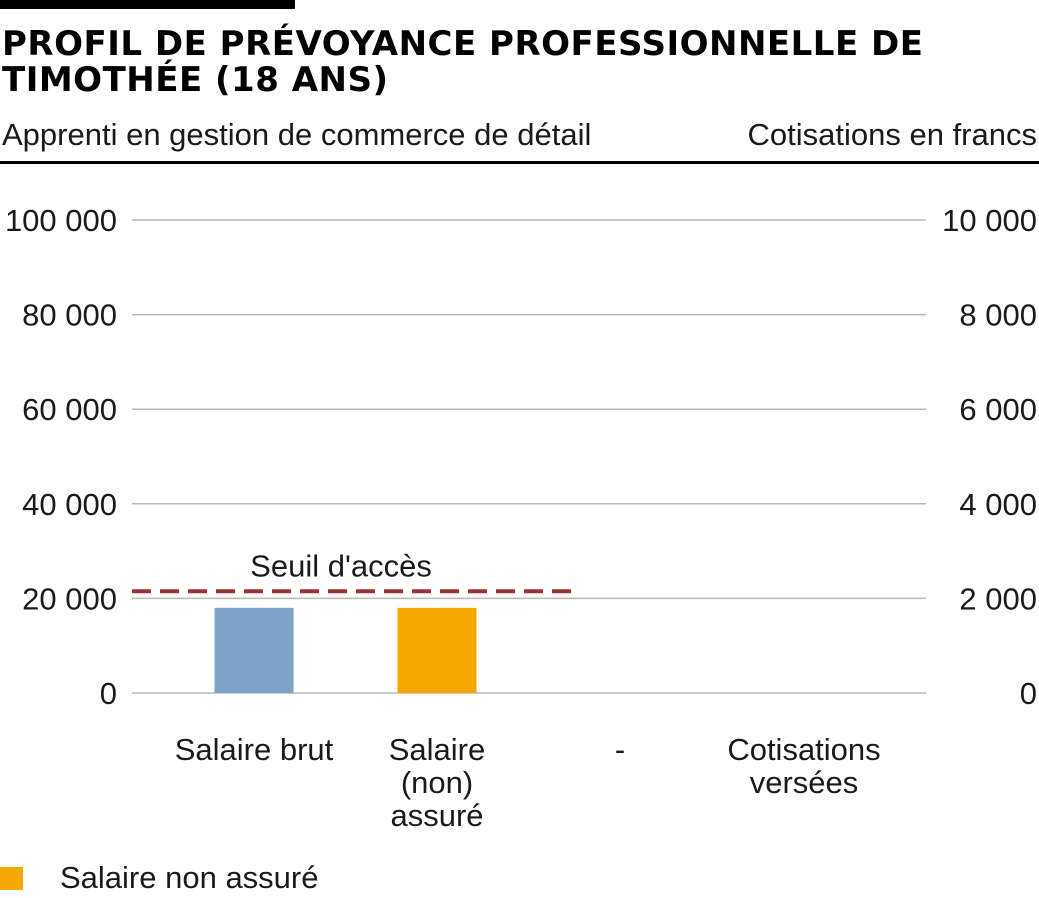 The height and width of the screenshot is (898, 1039). Describe the element at coordinates (998, 598) in the screenshot. I see `y2-tick-label: 2 000` at that location.